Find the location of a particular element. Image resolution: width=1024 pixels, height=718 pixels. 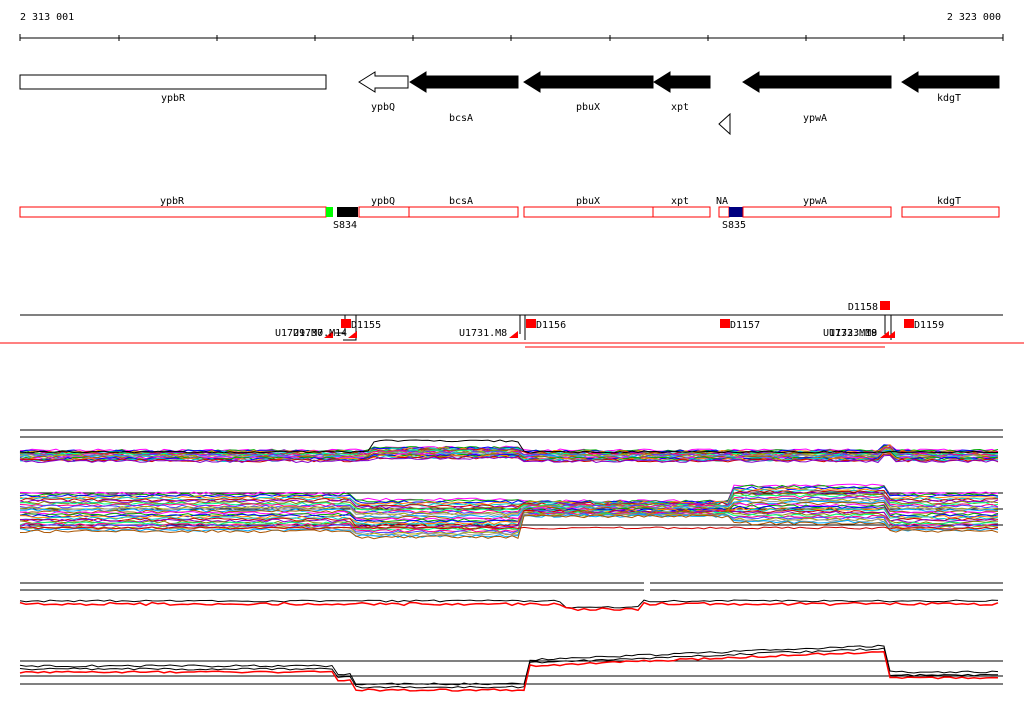

annot-box-ypbR is located at coordinates (173, 212).